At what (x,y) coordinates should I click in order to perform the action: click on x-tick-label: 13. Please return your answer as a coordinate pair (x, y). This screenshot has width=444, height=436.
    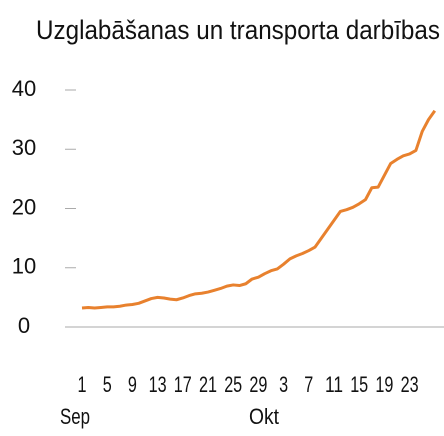
    Looking at the image, I should click on (158, 384).